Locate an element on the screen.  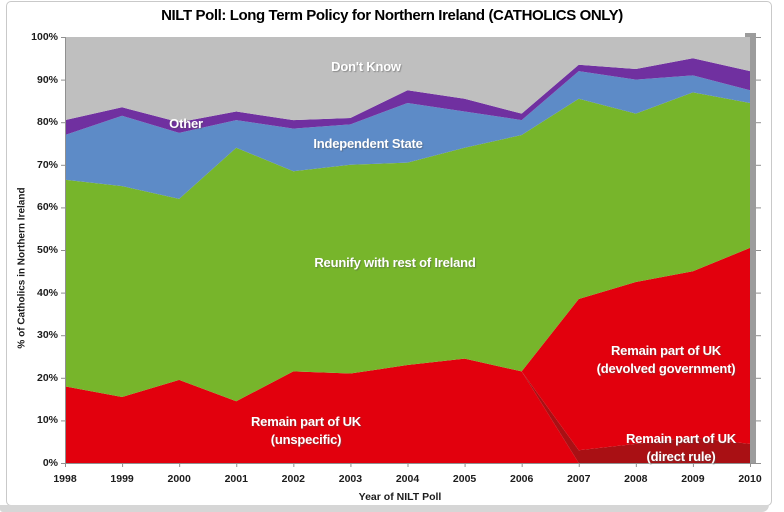
area-other is located at coordinates (407, 96).